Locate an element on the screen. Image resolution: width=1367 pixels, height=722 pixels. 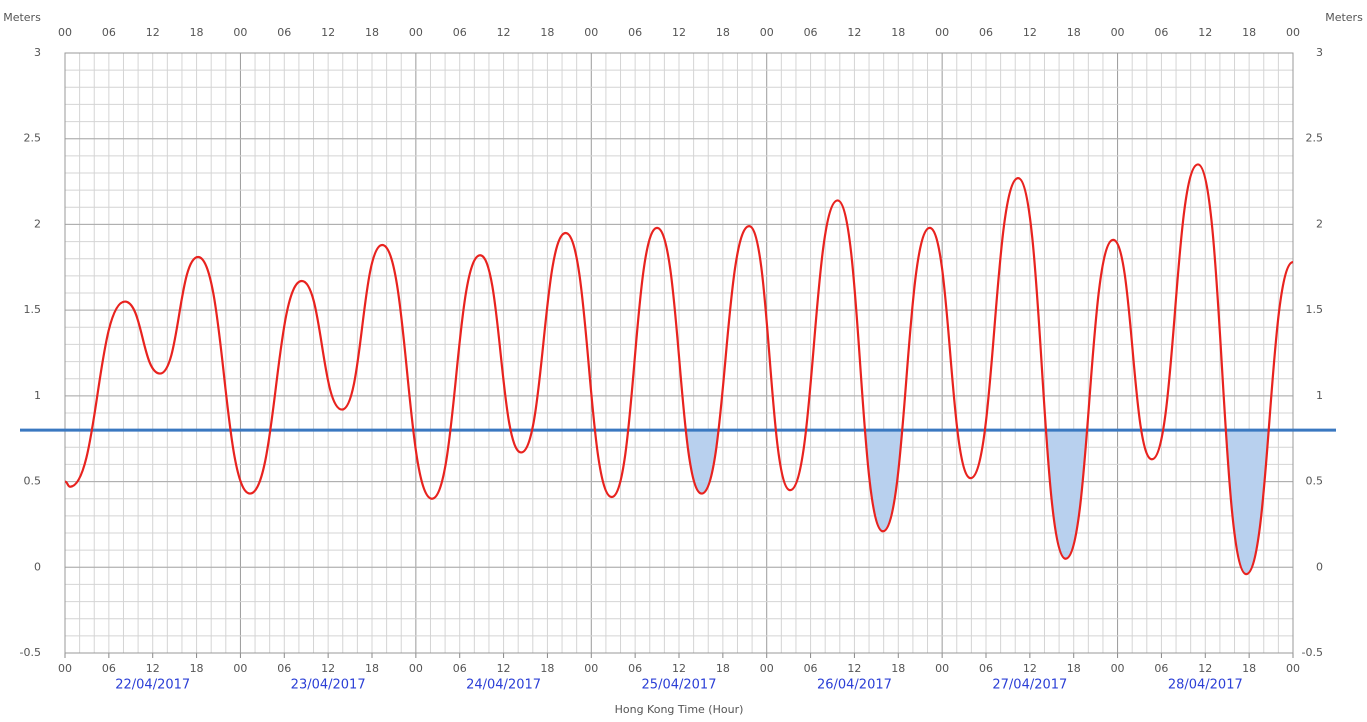
y2-tick-label: 2.5 is located at coordinates (1315, 138).